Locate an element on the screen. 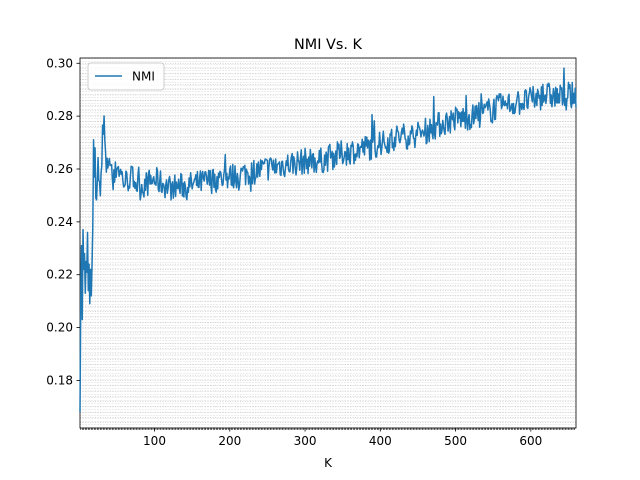 The height and width of the screenshot is (480, 640). y-tick-label: 0.24 is located at coordinates (59, 222).